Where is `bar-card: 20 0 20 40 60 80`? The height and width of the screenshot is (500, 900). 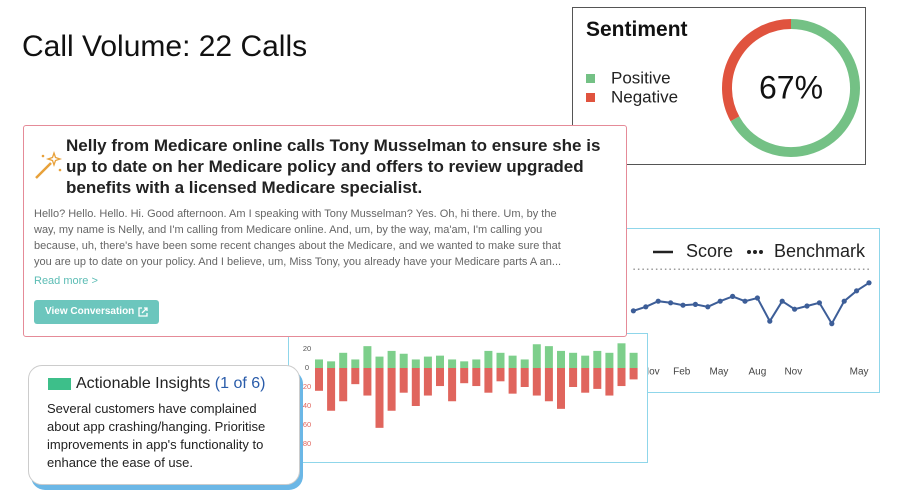 bar-card: 20 0 20 40 60 80 is located at coordinates (468, 398).